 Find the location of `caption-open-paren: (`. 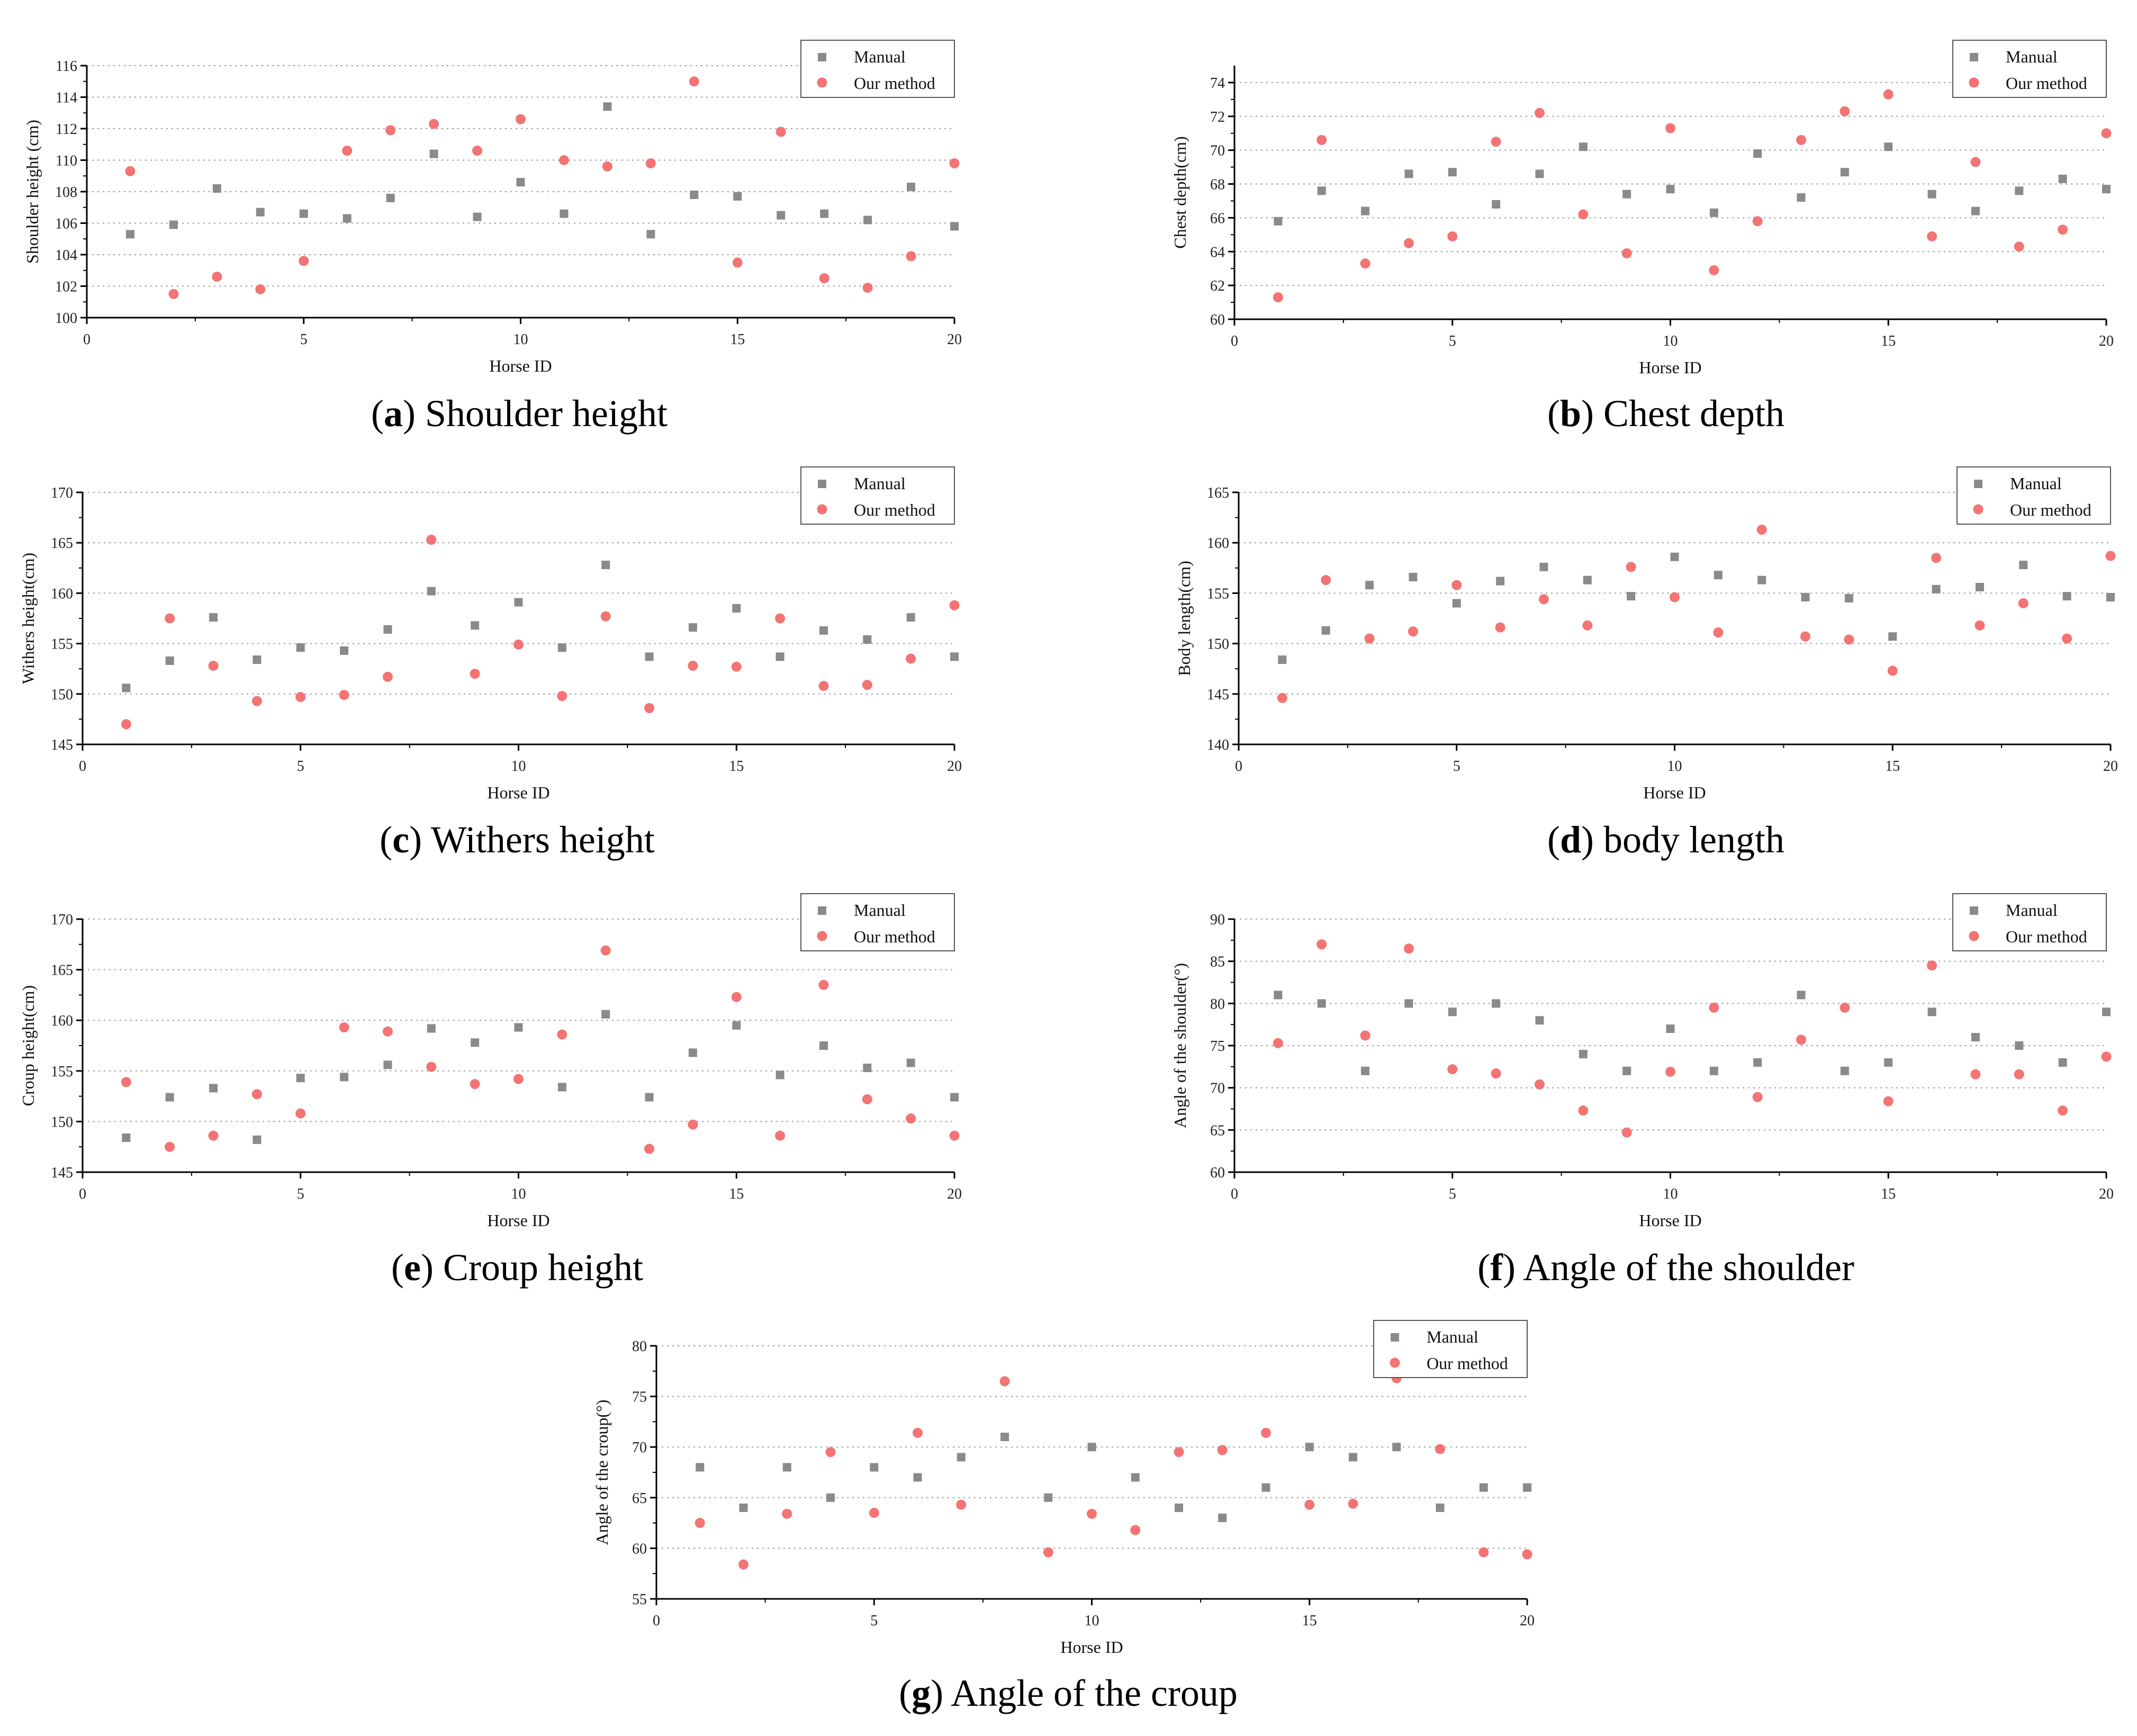

caption-open-paren: ( is located at coordinates (1553, 413).